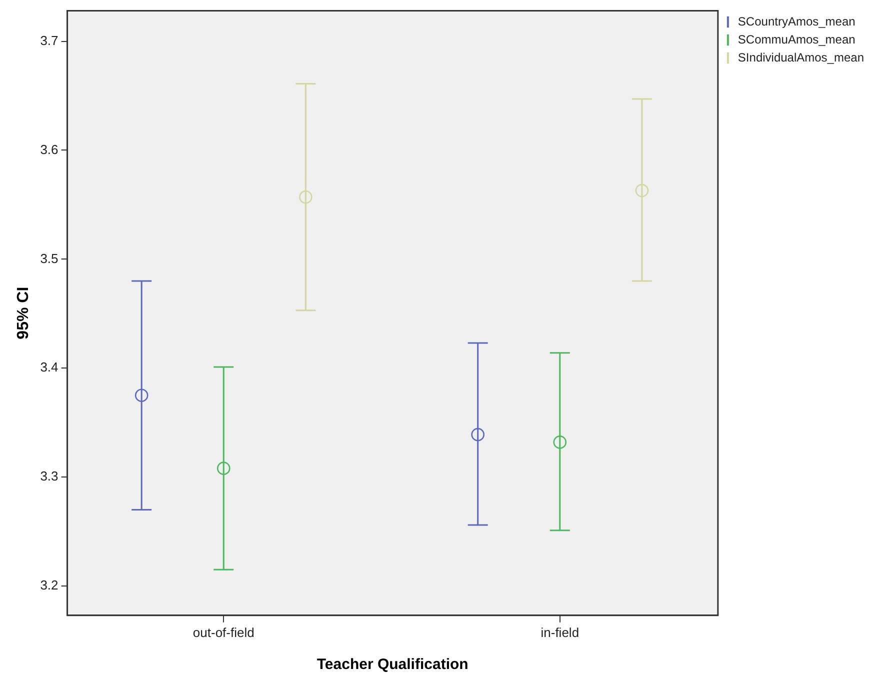  Describe the element at coordinates (49, 367) in the screenshot. I see `y-tick-label: 3.4` at that location.